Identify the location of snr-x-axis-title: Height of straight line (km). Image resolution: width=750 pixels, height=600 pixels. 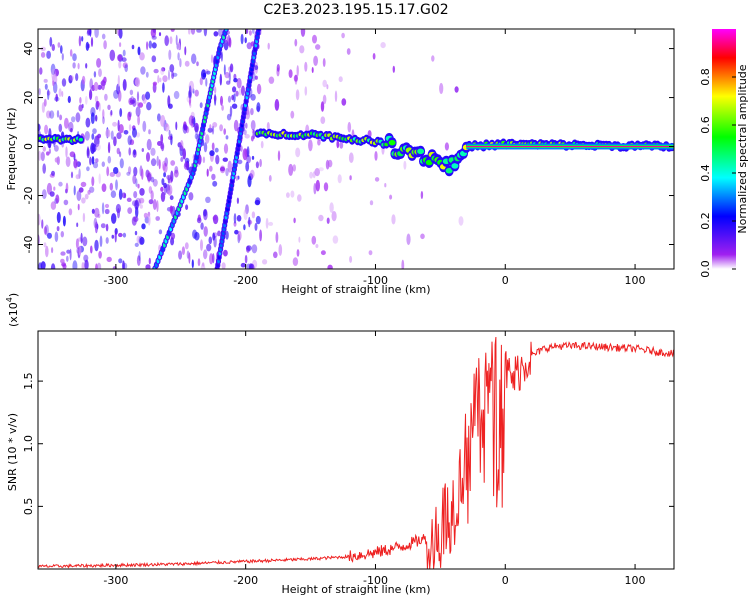
(355, 589).